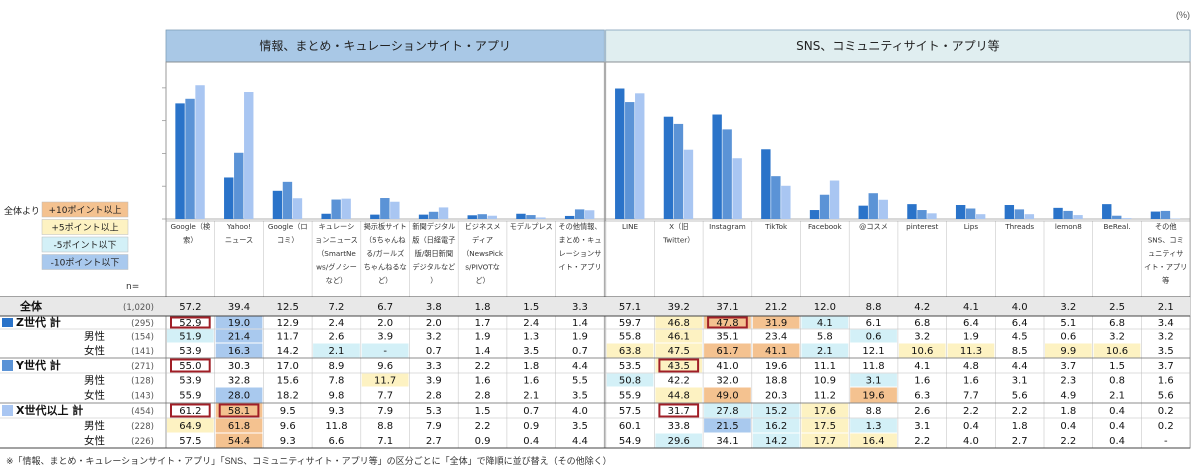  Describe the element at coordinates (336, 351) in the screenshot. I see `cell-value-3-3: 2.1` at that location.